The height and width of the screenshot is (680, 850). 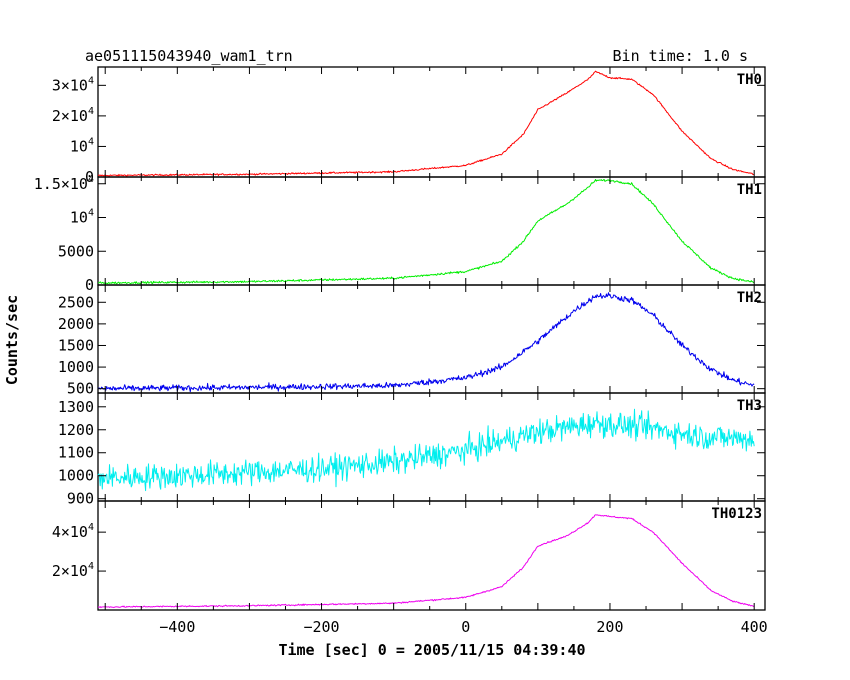 What do you see at coordinates (76, 251) in the screenshot?
I see `y-tick-label: 5000` at bounding box center [76, 251].